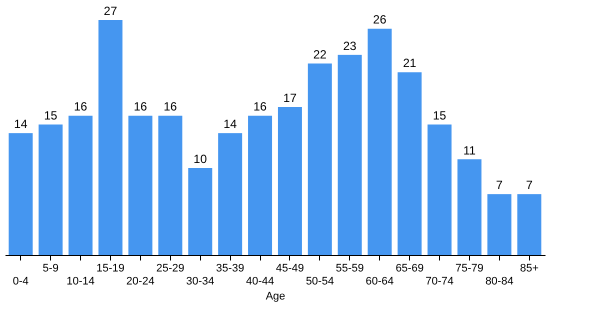  Describe the element at coordinates (230, 268) in the screenshot. I see `x-tick-label: 35-39` at that location.